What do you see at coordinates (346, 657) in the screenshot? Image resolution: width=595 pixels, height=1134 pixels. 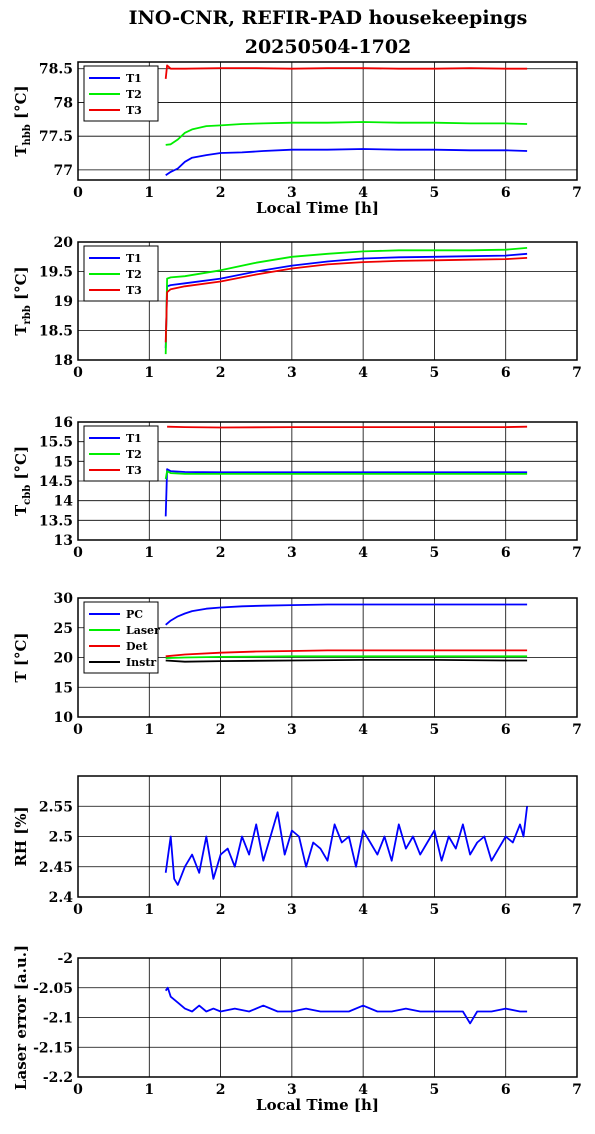 I see `series-temps-Laser` at bounding box center [346, 657].